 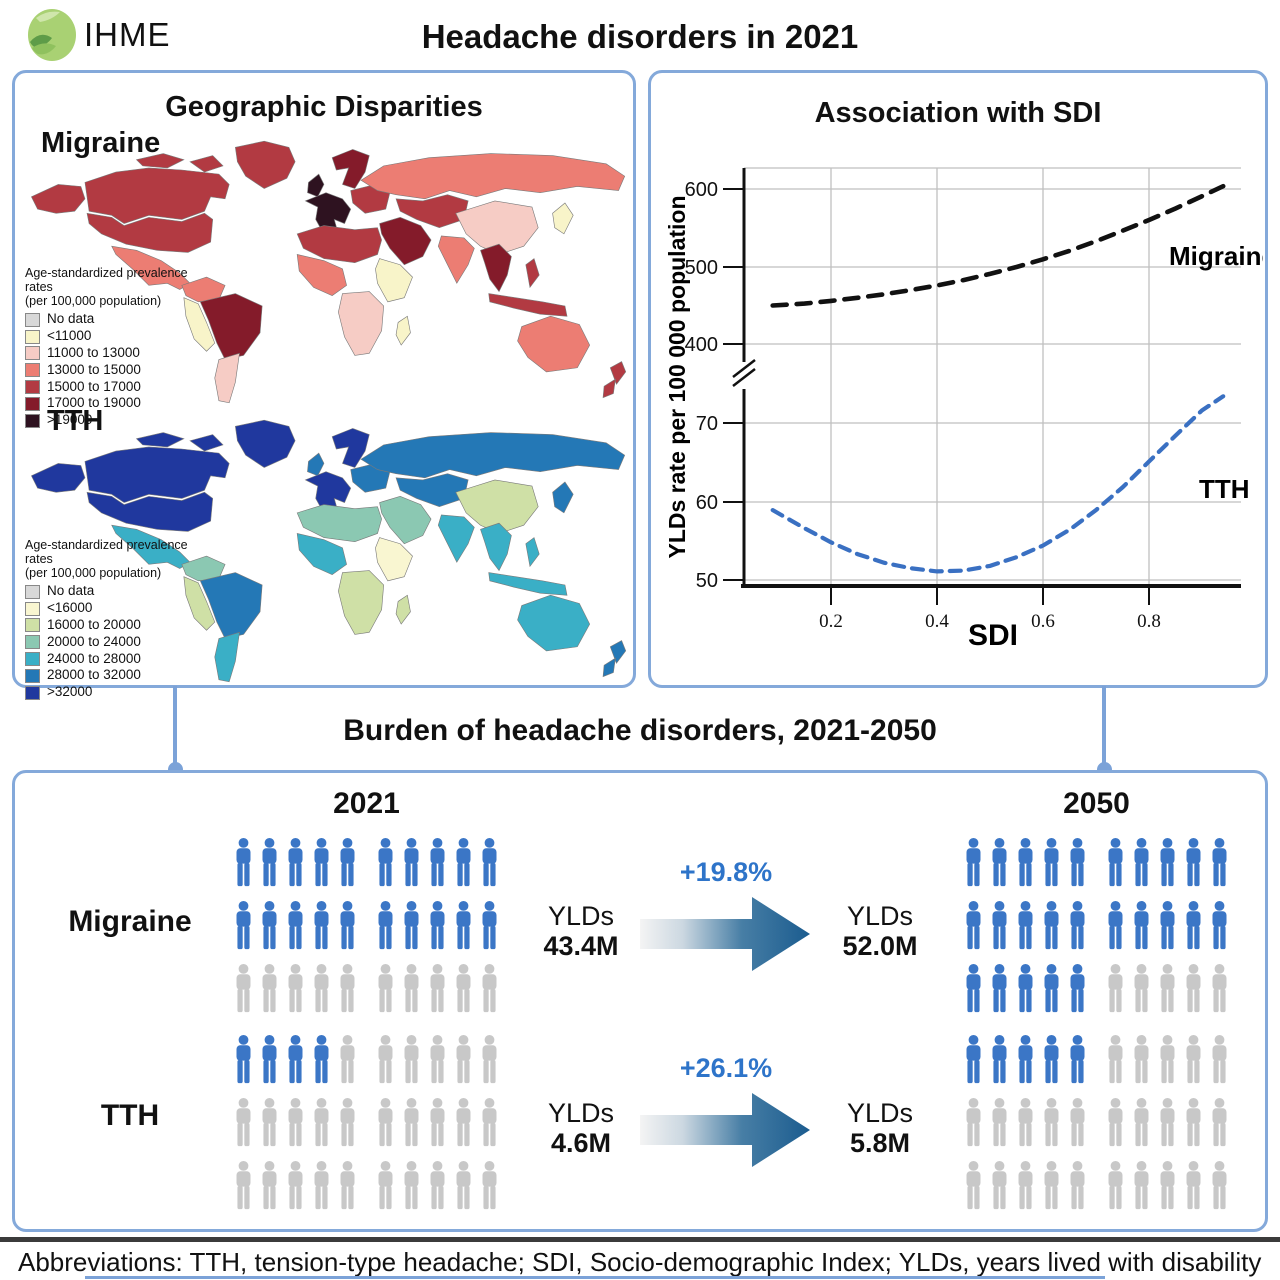 What do you see at coordinates (366, 803) in the screenshot?
I see `column-header-2021: 2021` at bounding box center [366, 803].